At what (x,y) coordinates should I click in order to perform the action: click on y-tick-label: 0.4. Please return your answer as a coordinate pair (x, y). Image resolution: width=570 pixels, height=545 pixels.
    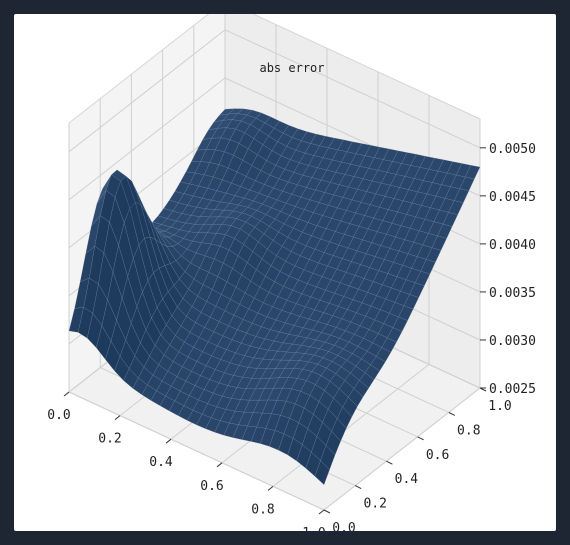
    Looking at the image, I should click on (407, 479).